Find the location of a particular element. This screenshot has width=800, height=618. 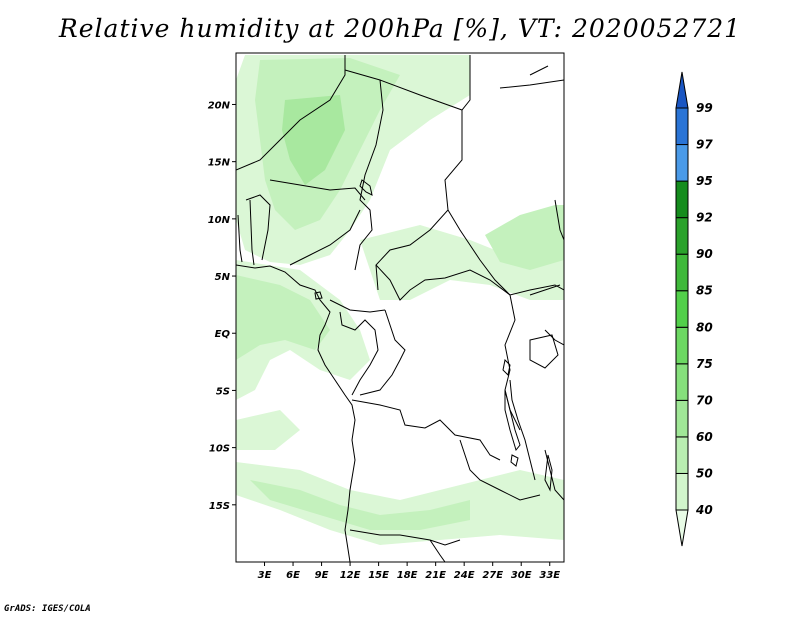

lon-tick-label: 6E is located at coordinates (293, 575).